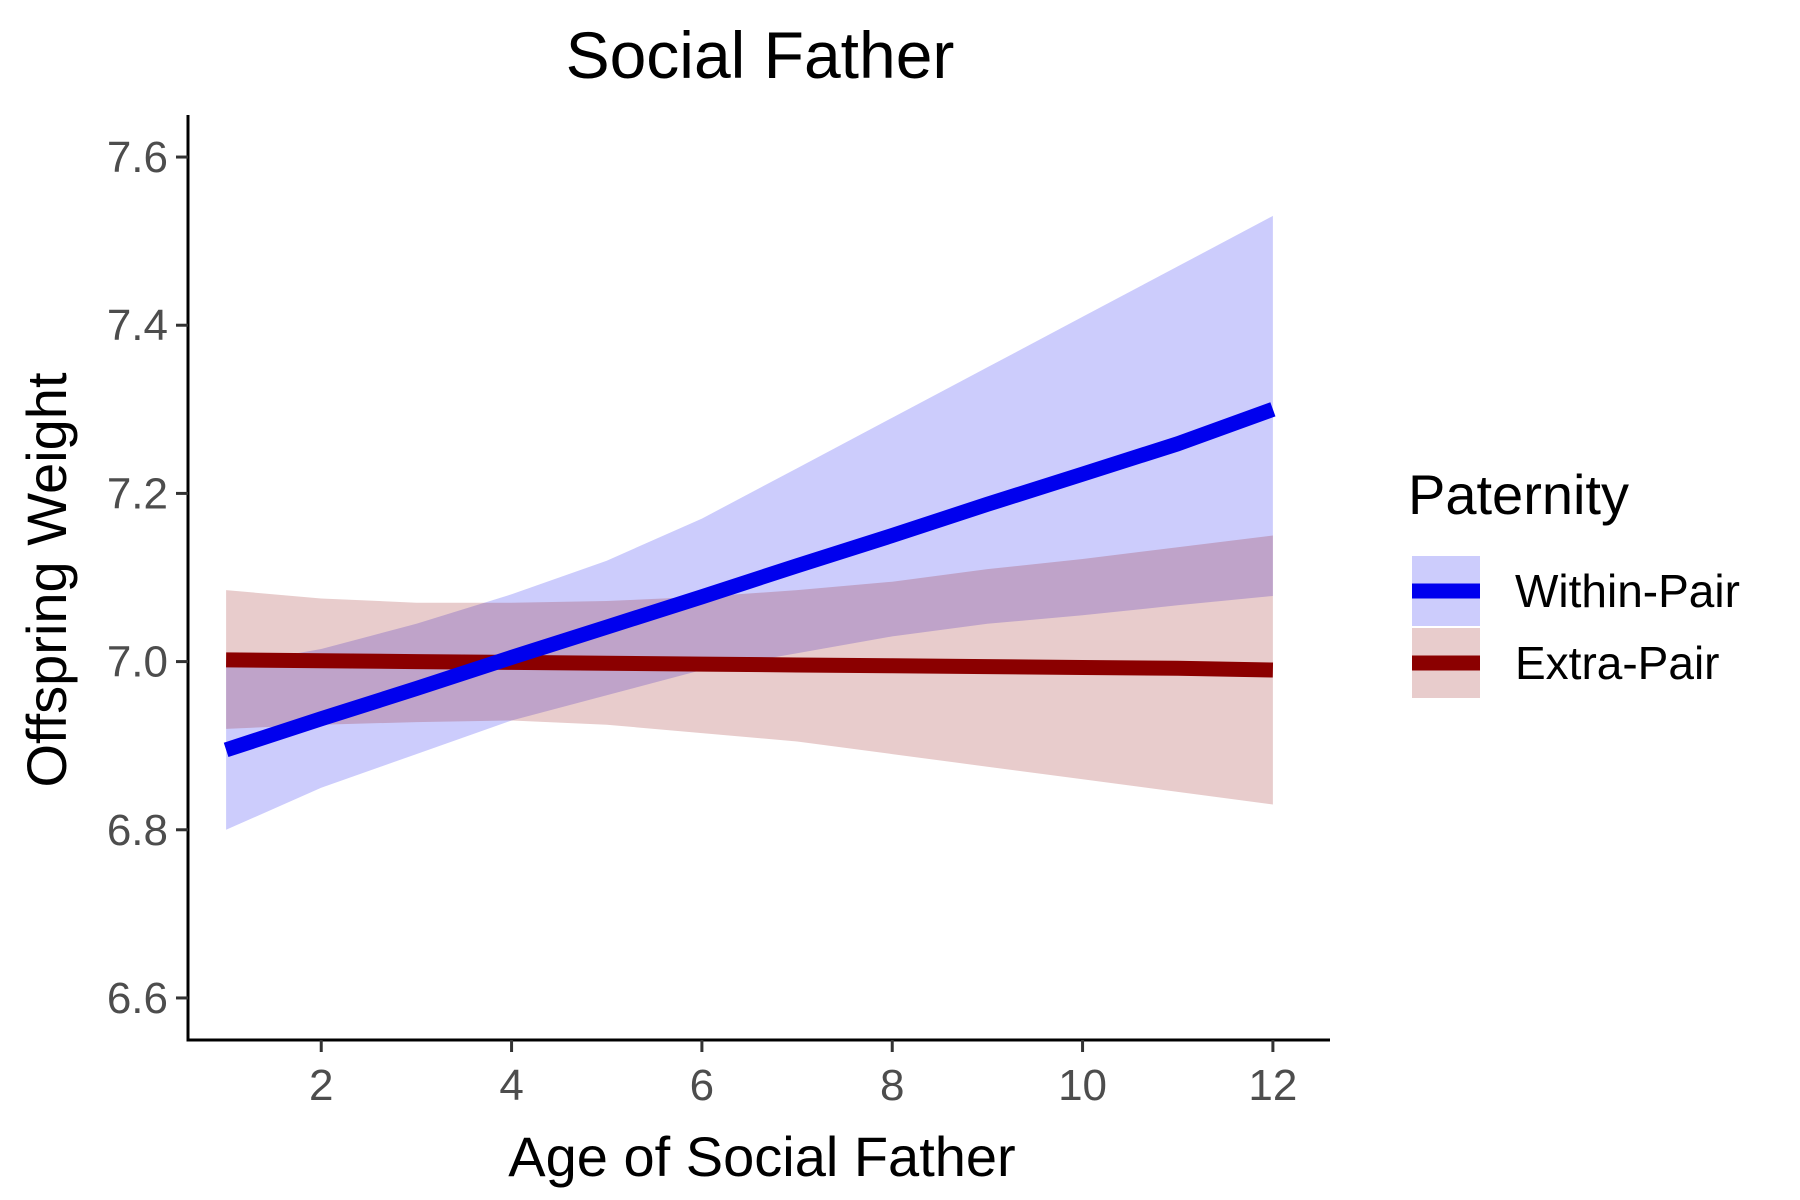  What do you see at coordinates (137, 998) in the screenshot?
I see `y-tick-label: 6.6` at bounding box center [137, 998].